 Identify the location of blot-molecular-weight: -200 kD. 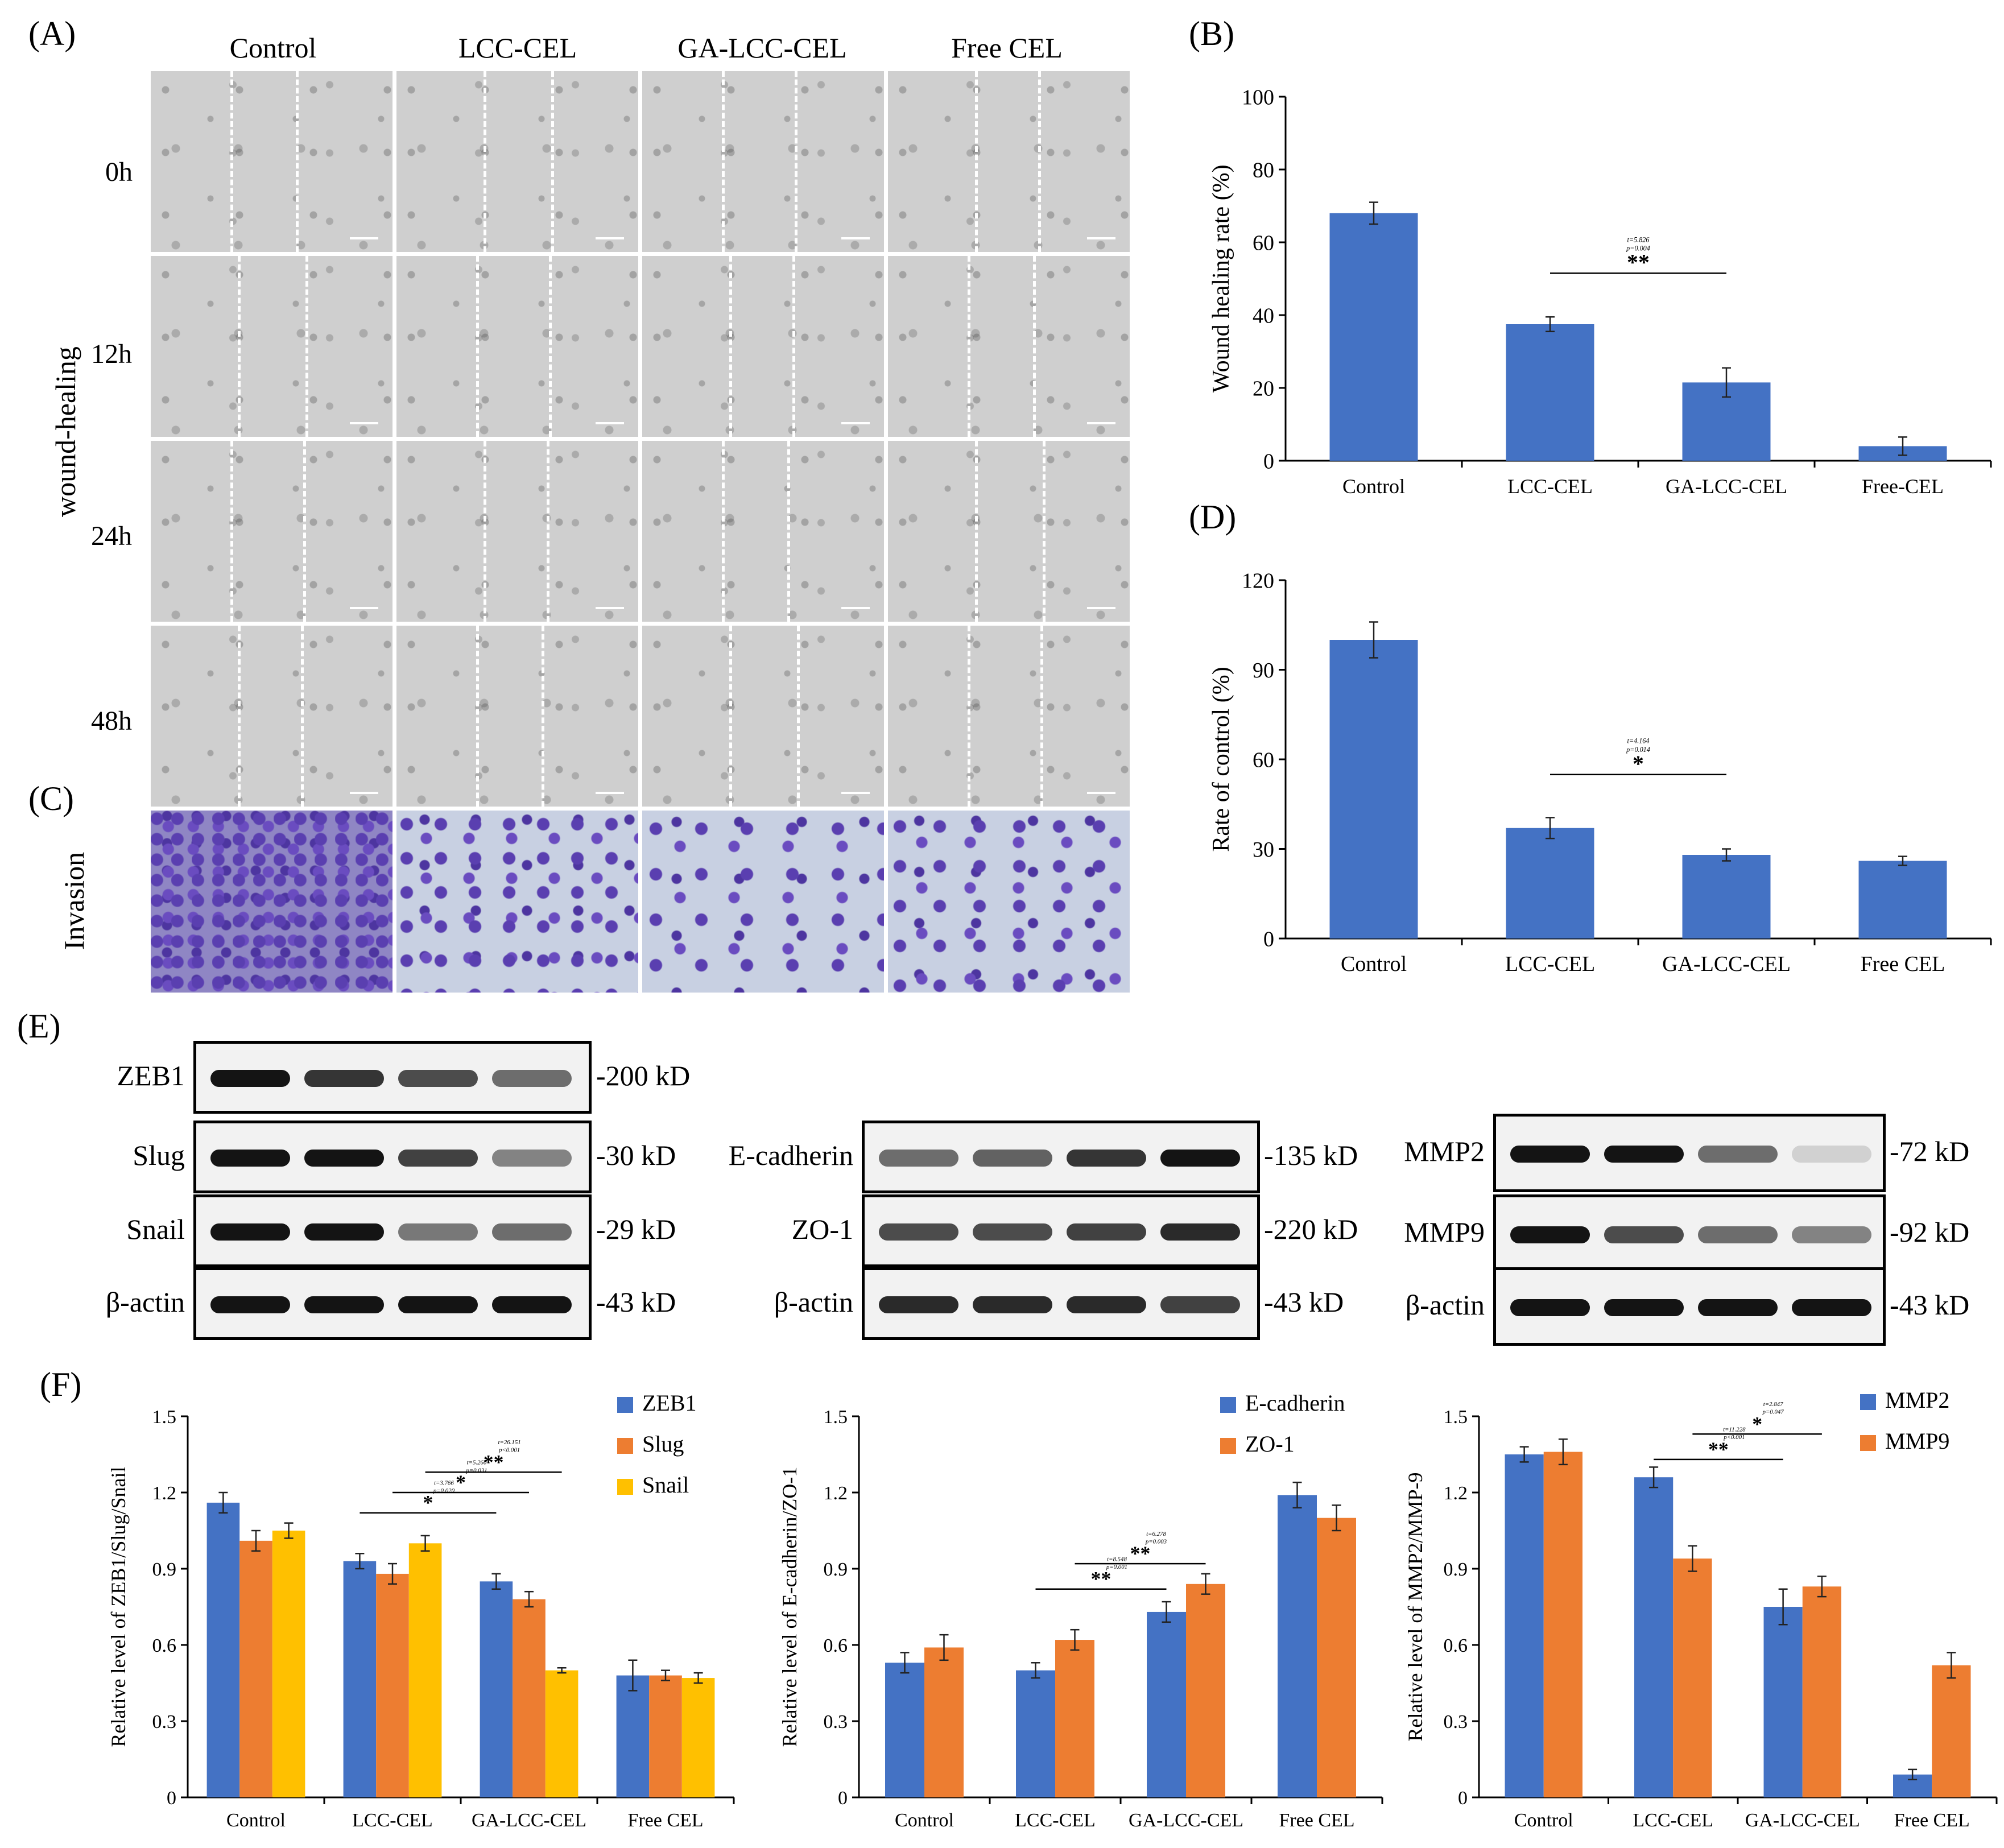
(643, 1076).